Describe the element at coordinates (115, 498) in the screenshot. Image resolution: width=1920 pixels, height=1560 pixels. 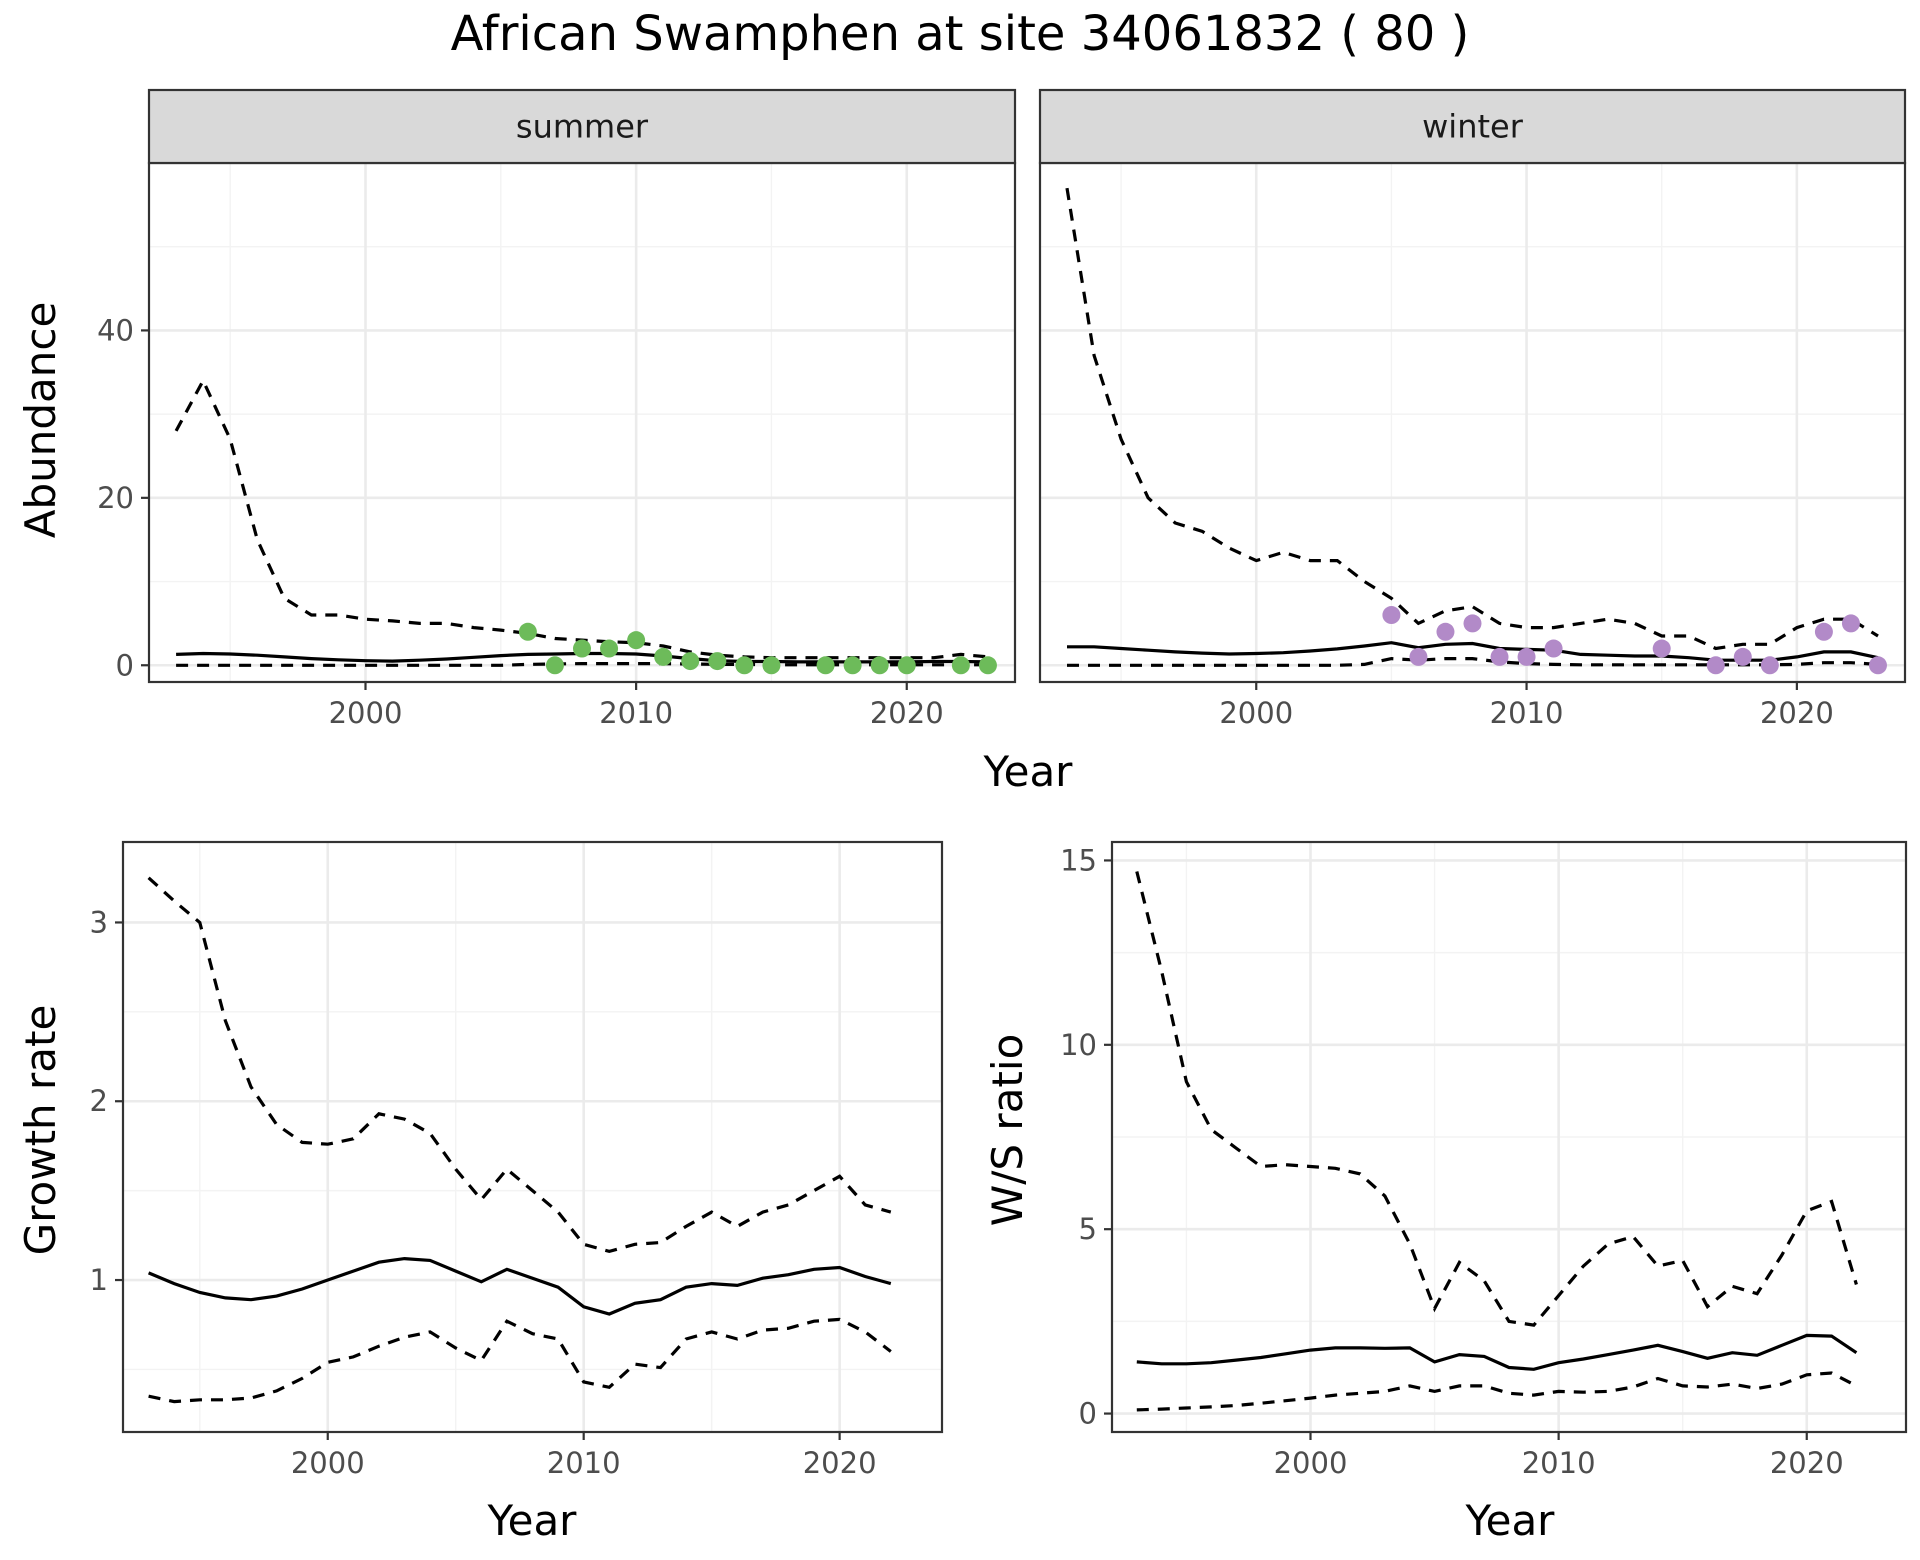
I see `y-tick-label: 20` at that location.